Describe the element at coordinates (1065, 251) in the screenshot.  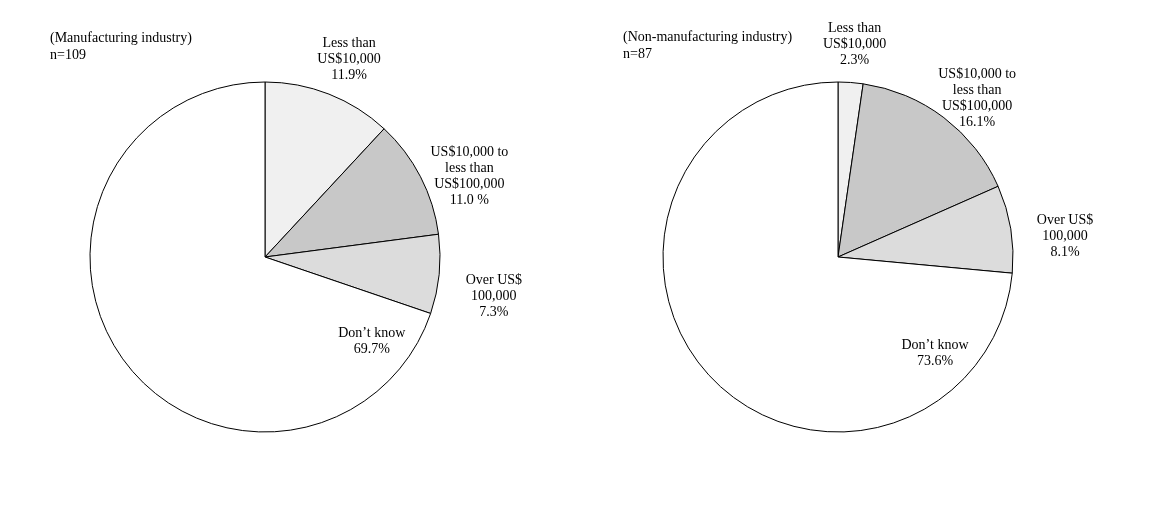
I see `data-label: 8.1%` at that location.